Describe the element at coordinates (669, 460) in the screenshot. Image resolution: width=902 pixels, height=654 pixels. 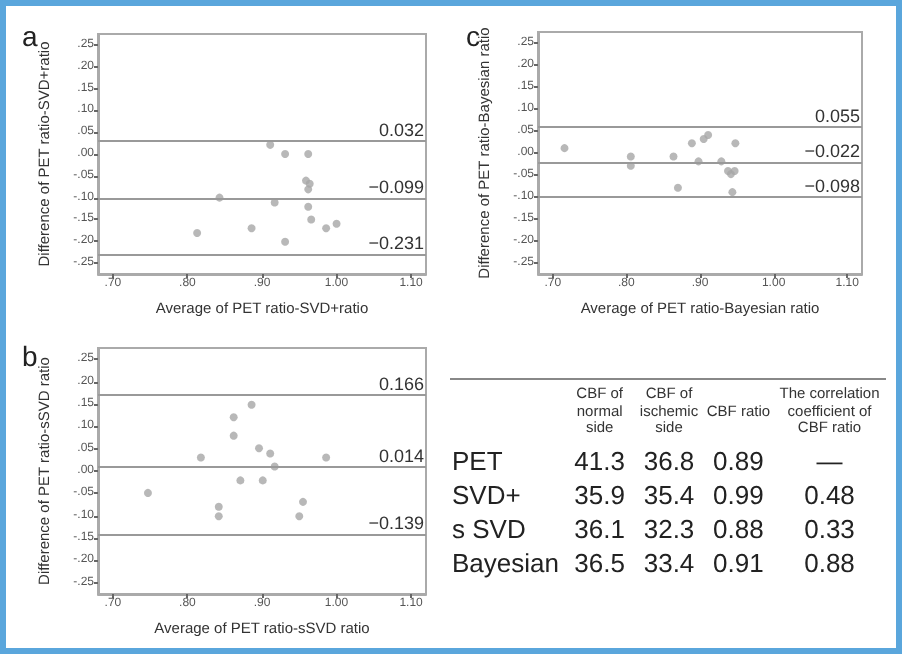
I see `text: 36.8` at that location.